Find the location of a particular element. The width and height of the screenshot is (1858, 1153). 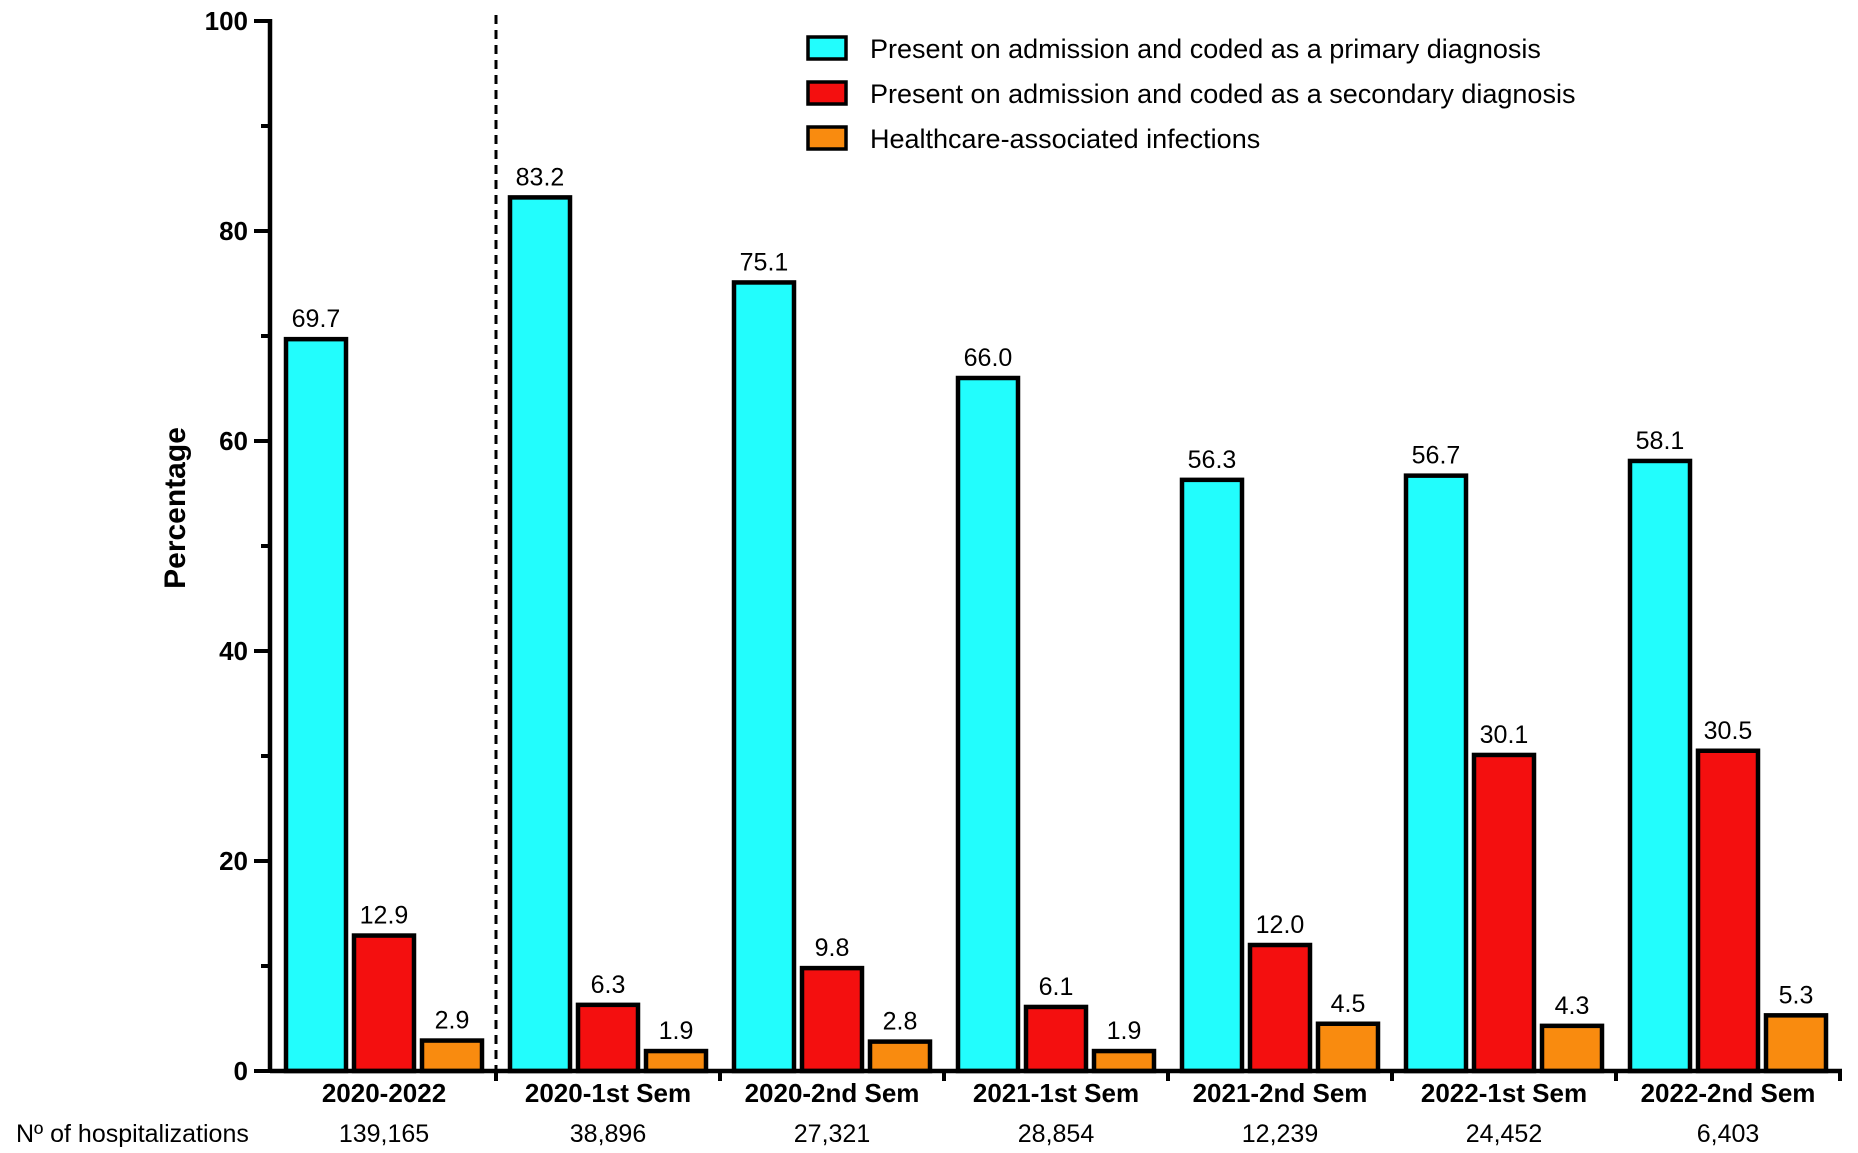

data-label: 6.1 is located at coordinates (1056, 987).